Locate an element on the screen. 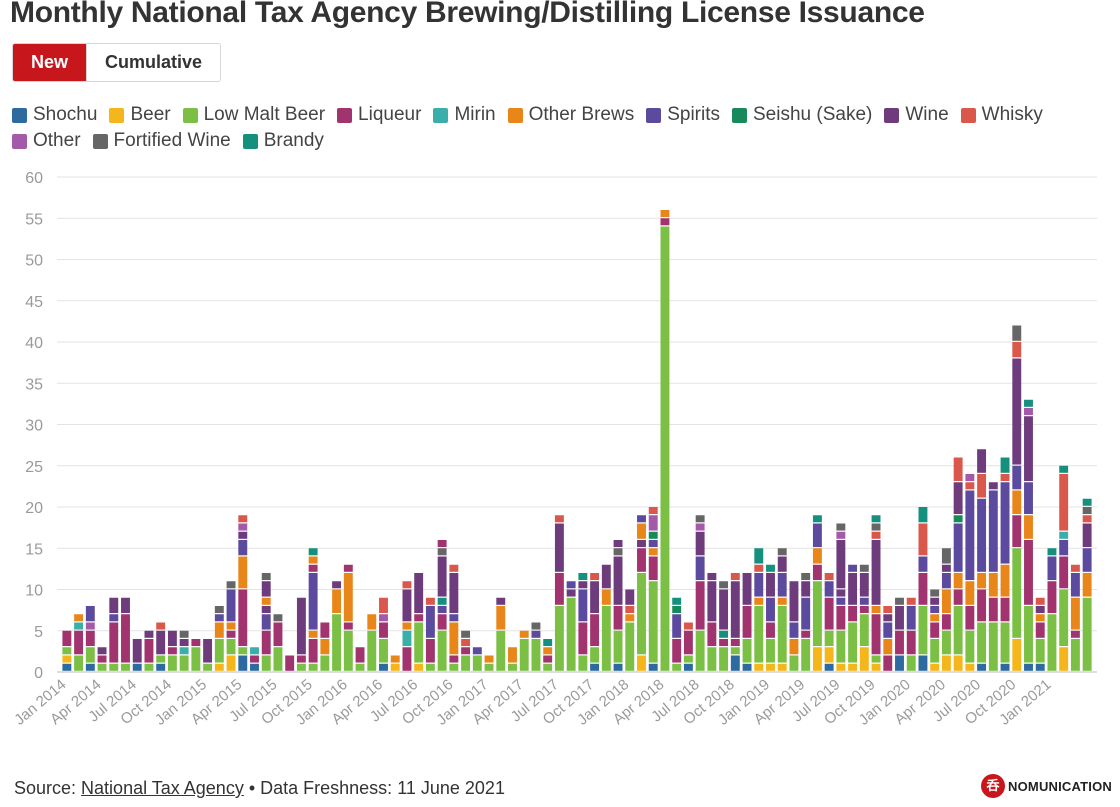 This screenshot has width=1120, height=807. legend-item-liqueur: Liqueur is located at coordinates (379, 115).